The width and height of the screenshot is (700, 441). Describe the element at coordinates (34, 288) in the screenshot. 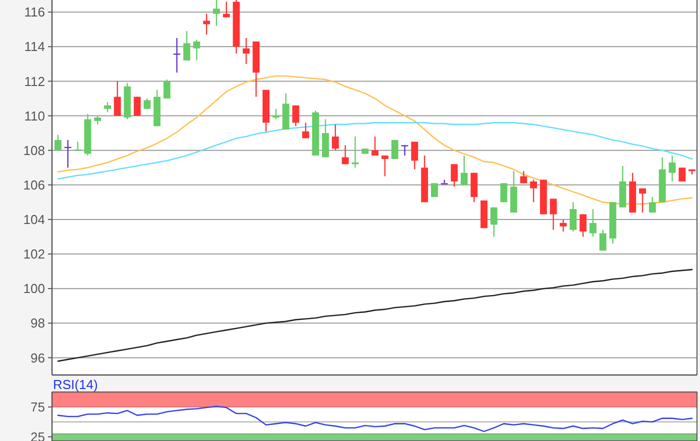

I see `y-tick-label: 100` at that location.